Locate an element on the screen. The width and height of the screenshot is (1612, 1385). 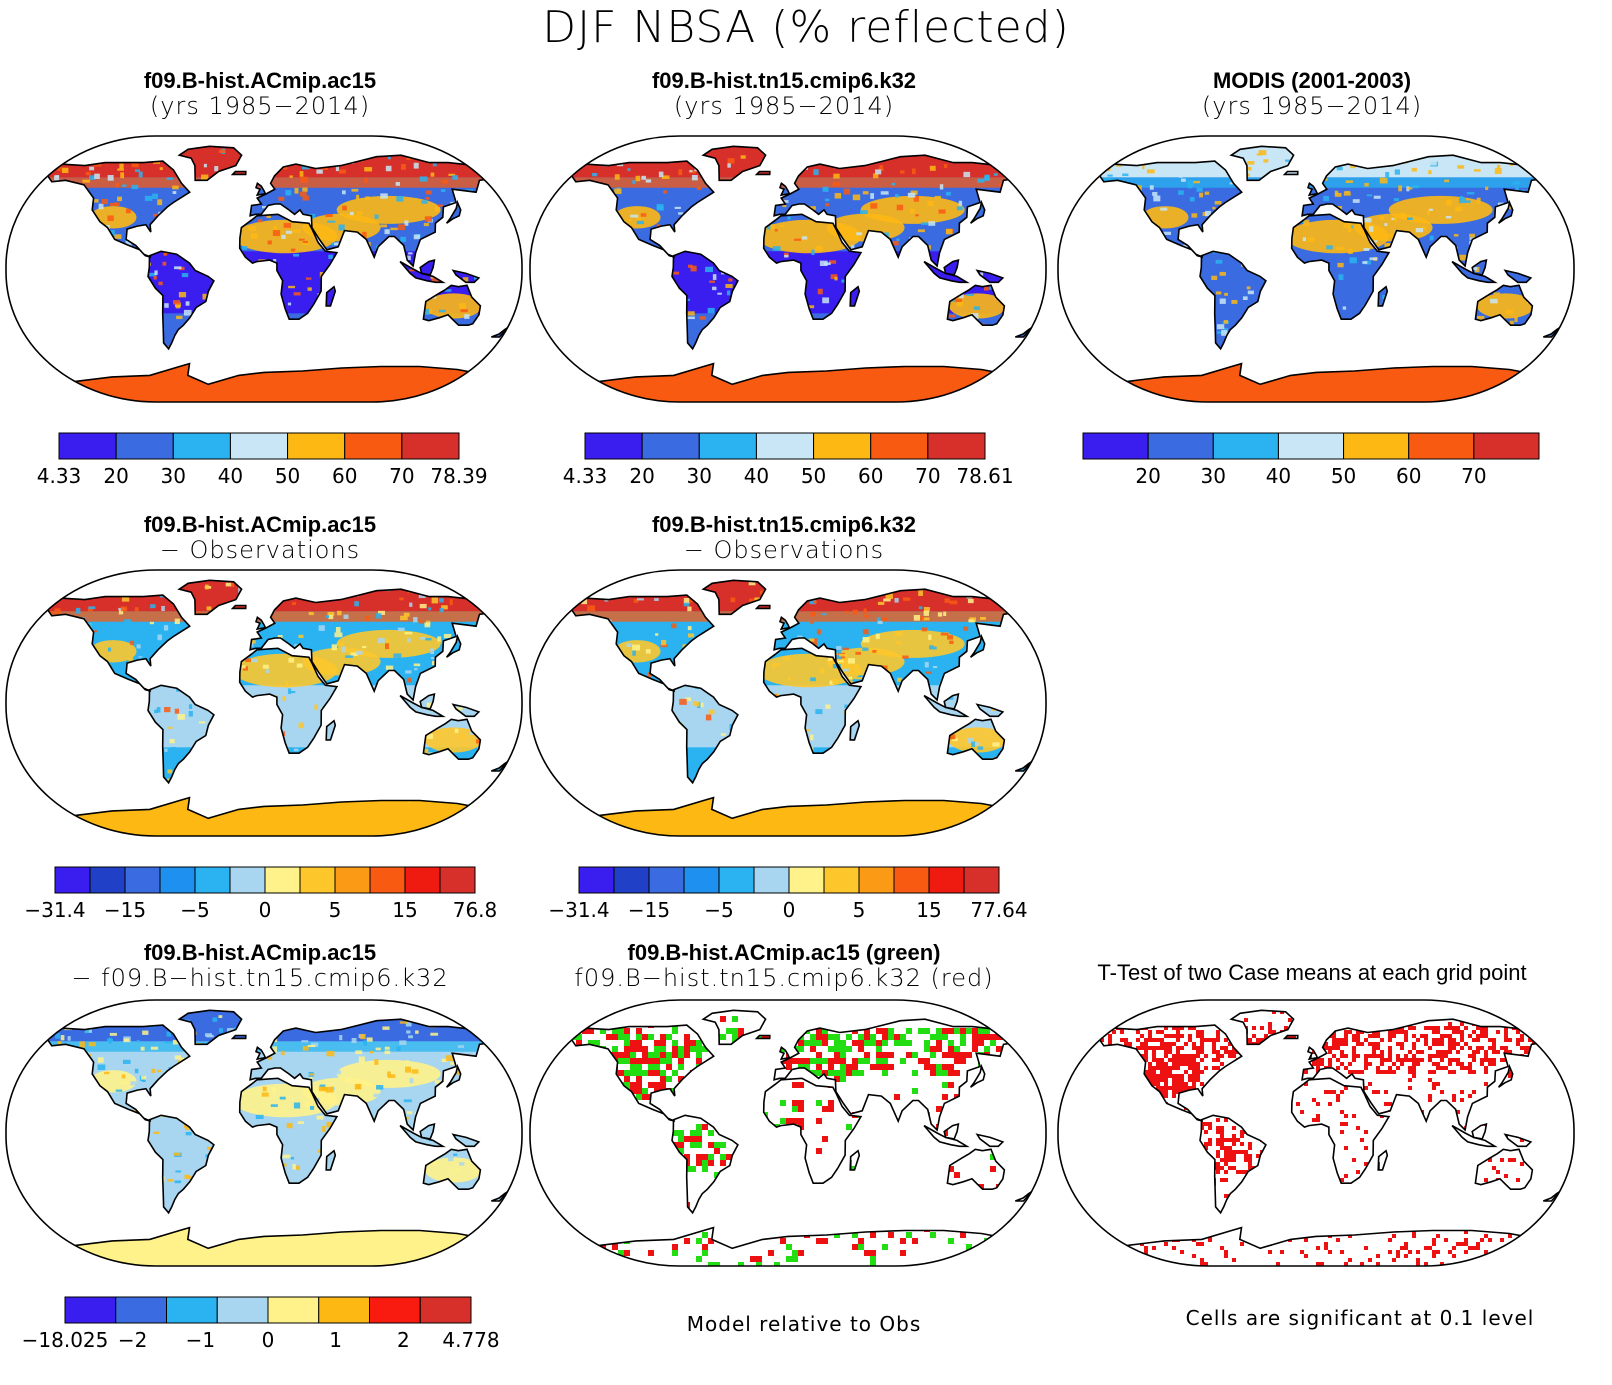
panel-title-line1: f09.B-hist.ACmip.ac15 (green) is located at coordinates (784, 952).